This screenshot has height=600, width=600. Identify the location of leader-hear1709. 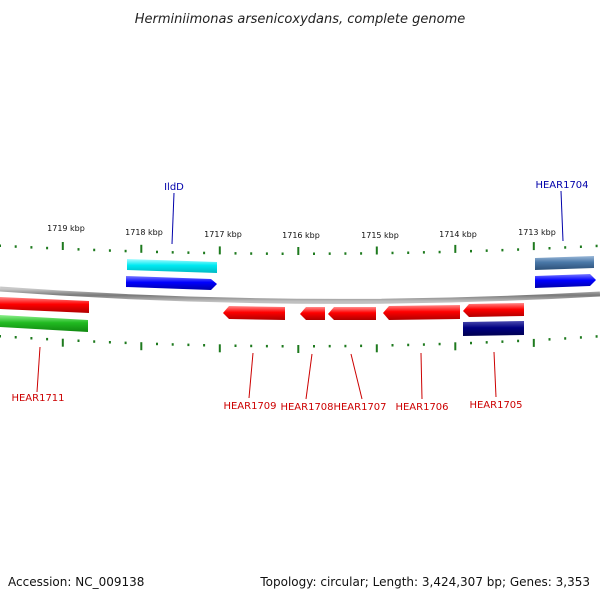
(251, 375).